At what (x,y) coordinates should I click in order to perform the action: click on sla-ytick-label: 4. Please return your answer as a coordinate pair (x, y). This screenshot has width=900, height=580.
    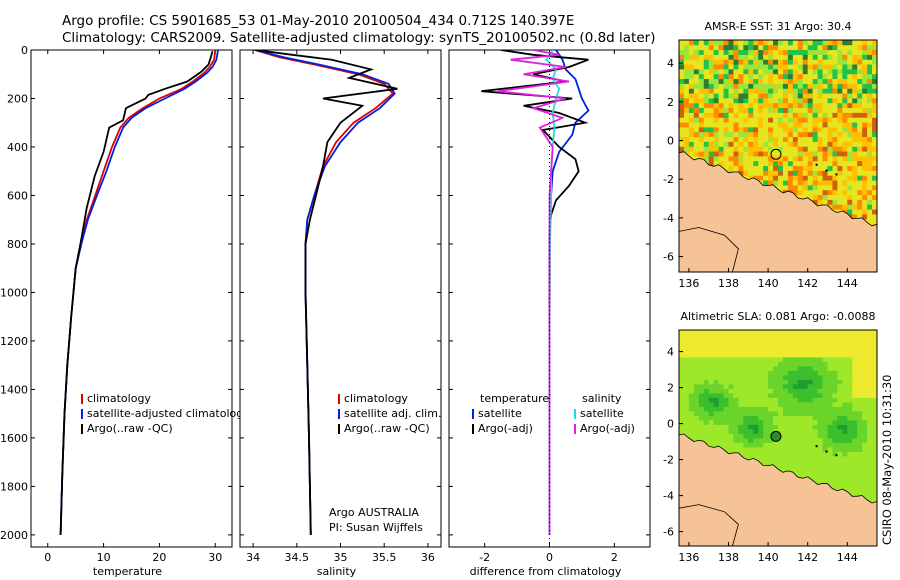
    Looking at the image, I should click on (670, 352).